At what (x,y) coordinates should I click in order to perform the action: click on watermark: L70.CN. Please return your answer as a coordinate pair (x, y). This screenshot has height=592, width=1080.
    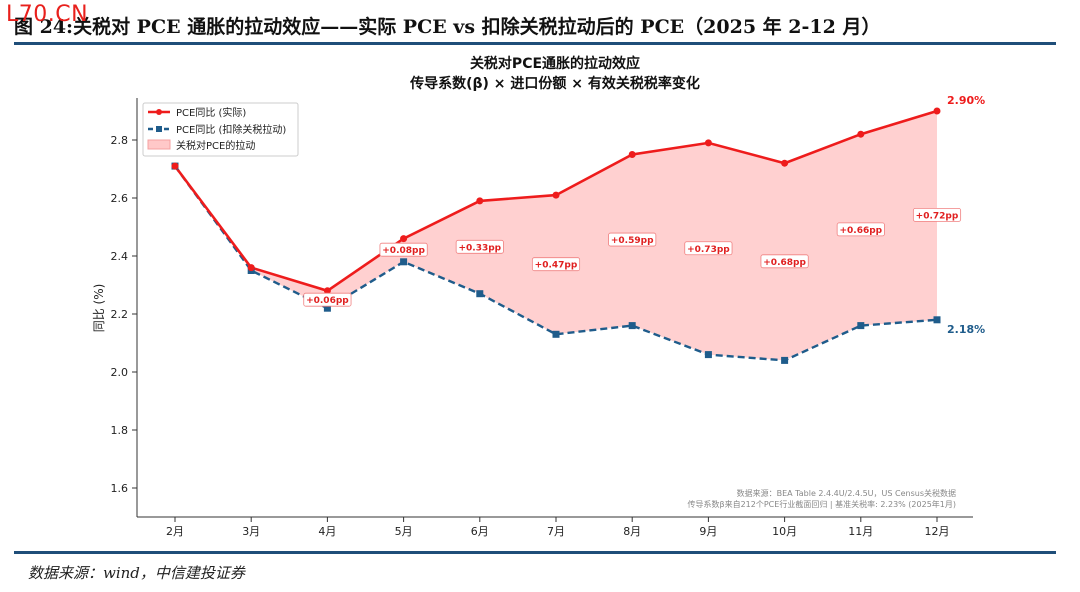
    Looking at the image, I should click on (47, 14).